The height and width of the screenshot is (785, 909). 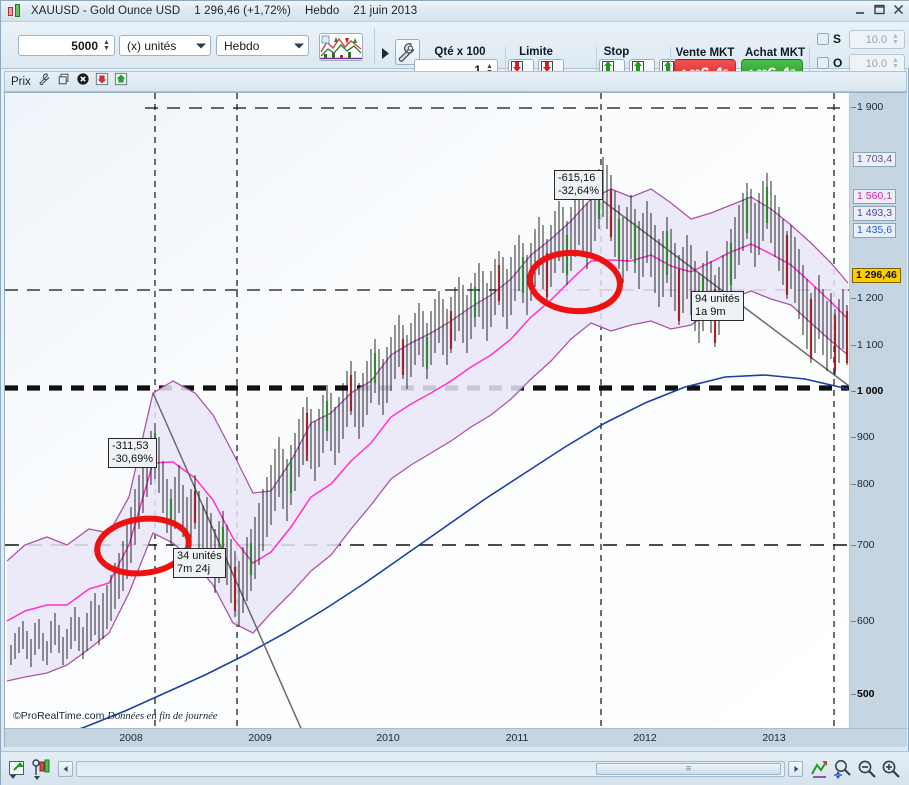 I want to click on zoom-out-icon, so click(x=867, y=769).